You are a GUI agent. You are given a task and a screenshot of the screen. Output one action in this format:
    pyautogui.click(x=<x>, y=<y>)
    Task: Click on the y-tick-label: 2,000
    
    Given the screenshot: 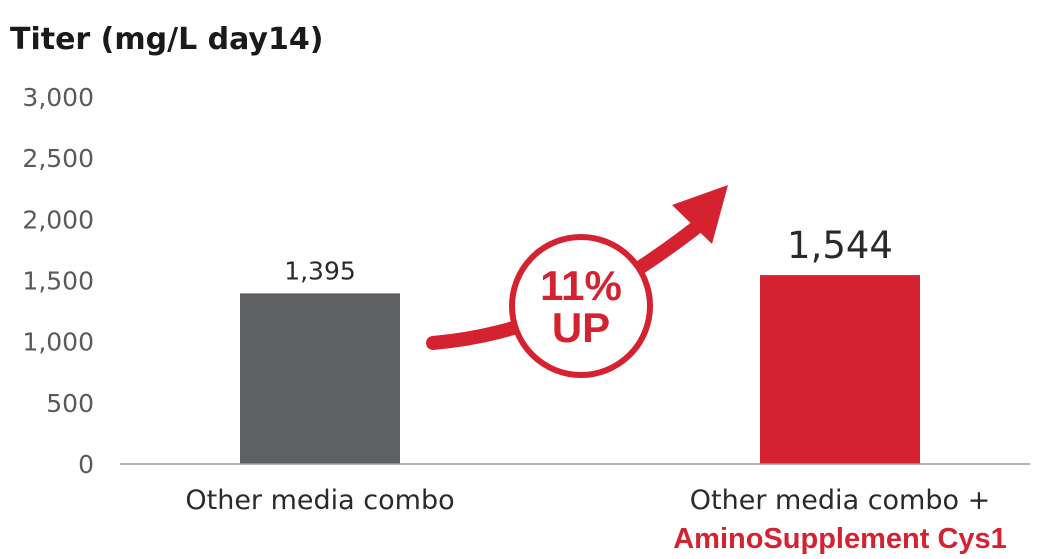 What is the action you would take?
    pyautogui.click(x=58, y=219)
    